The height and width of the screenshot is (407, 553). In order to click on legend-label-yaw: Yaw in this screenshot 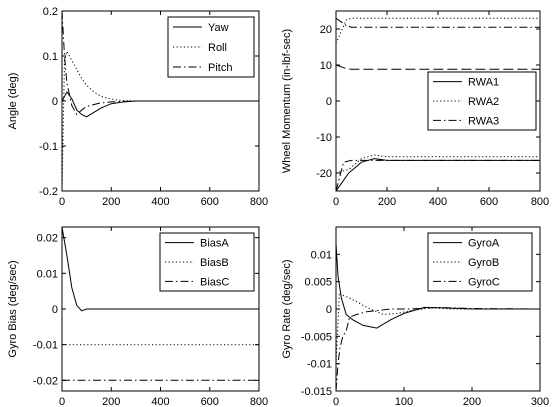, I will do `click(218, 28)`.